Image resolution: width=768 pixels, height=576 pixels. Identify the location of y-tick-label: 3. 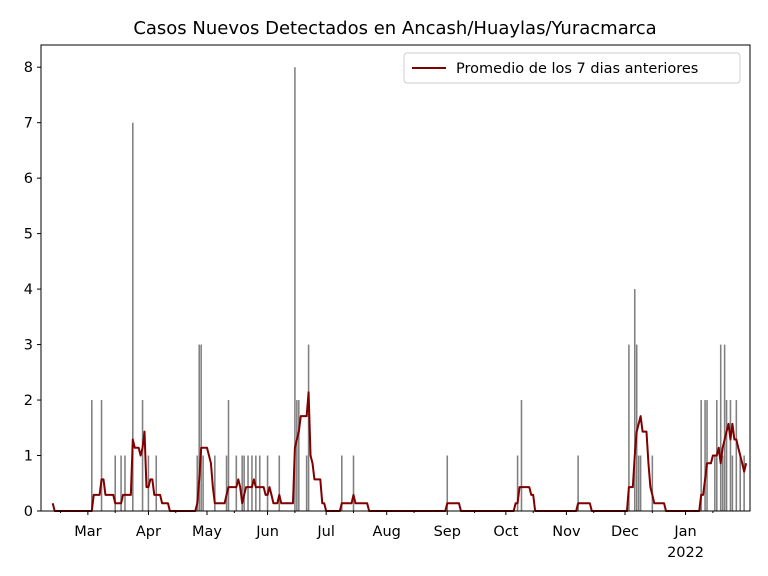
(28, 346).